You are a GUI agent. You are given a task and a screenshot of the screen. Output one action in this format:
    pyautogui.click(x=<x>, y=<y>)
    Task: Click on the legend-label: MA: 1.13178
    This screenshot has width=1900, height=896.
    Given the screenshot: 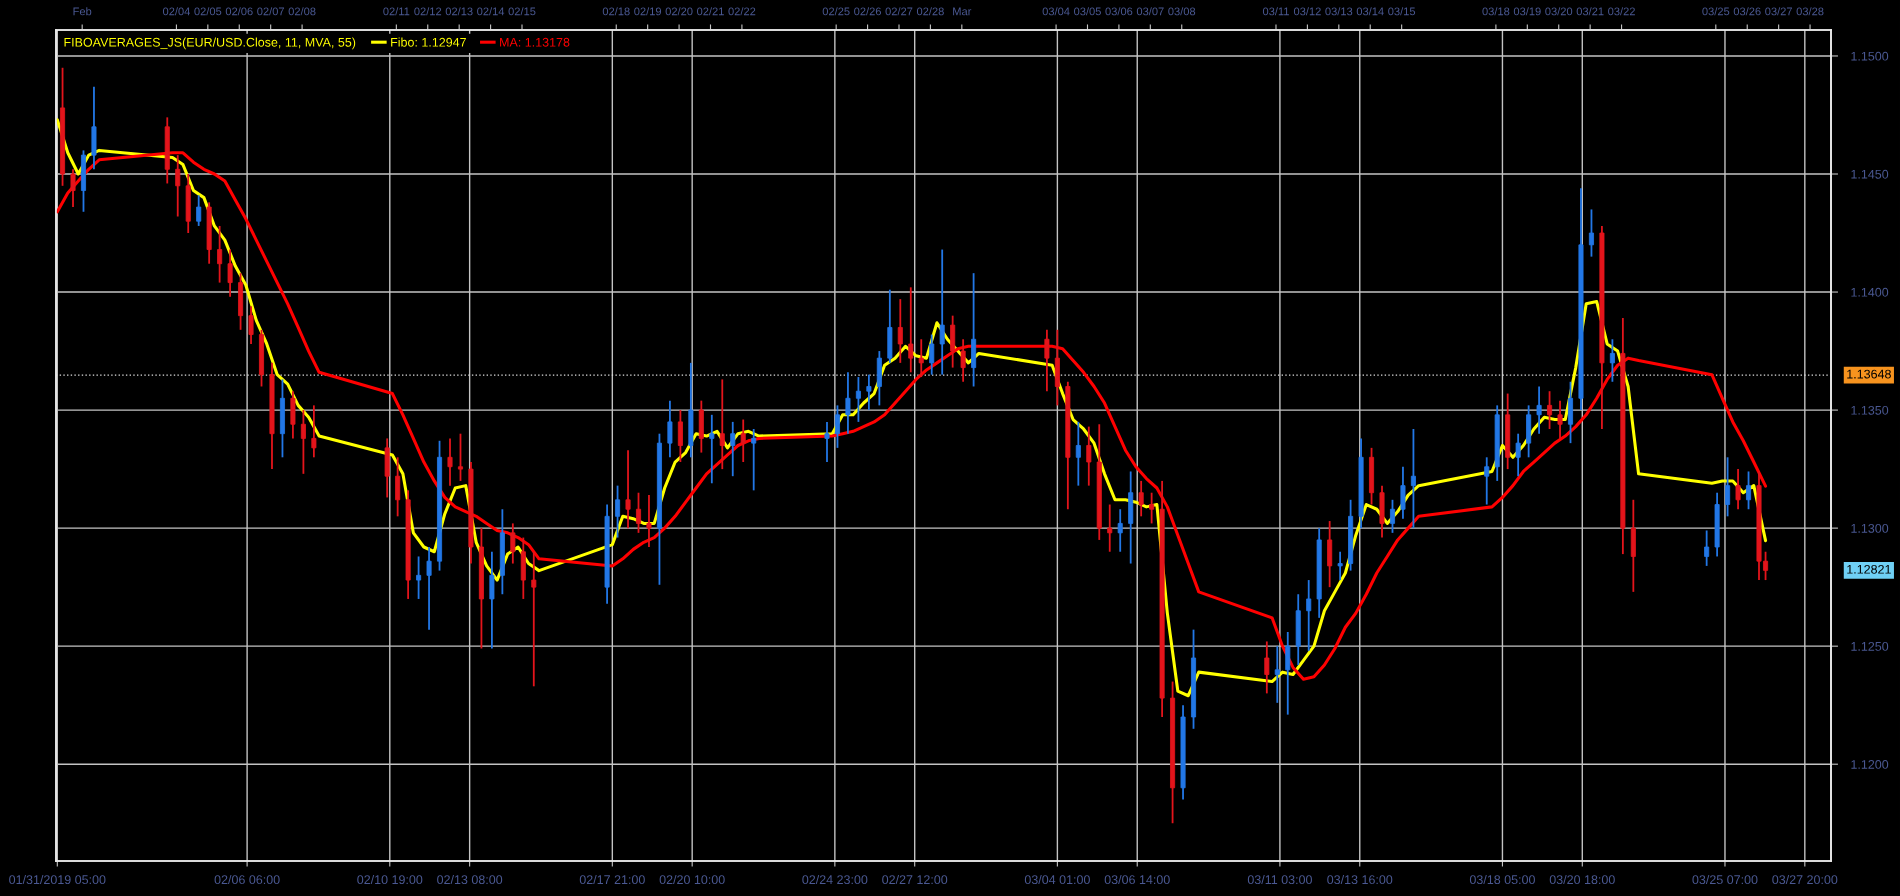 What is the action you would take?
    pyautogui.click(x=535, y=42)
    